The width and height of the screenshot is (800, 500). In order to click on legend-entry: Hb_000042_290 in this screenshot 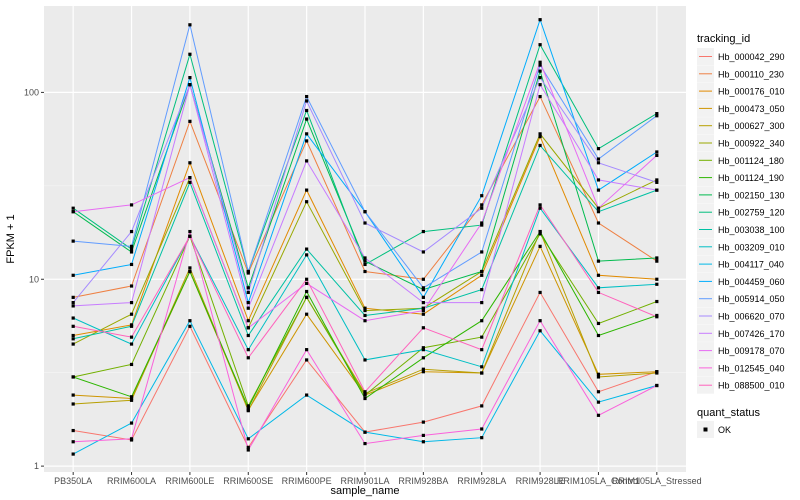, I will do `click(751, 57)`.